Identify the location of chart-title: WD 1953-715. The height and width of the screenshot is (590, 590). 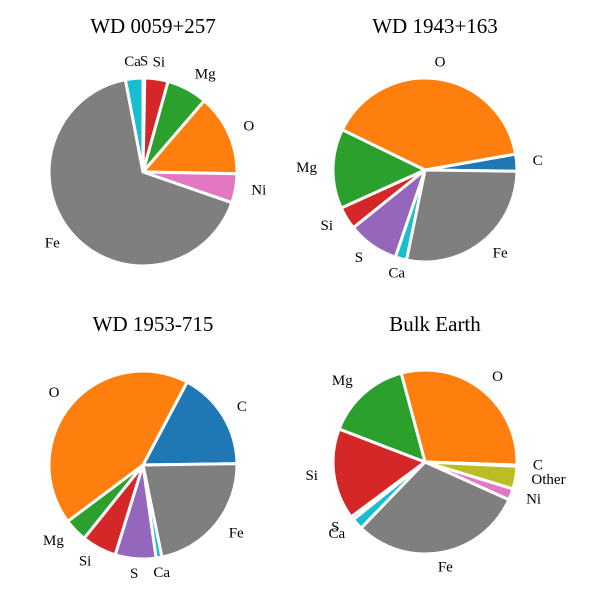
(153, 324).